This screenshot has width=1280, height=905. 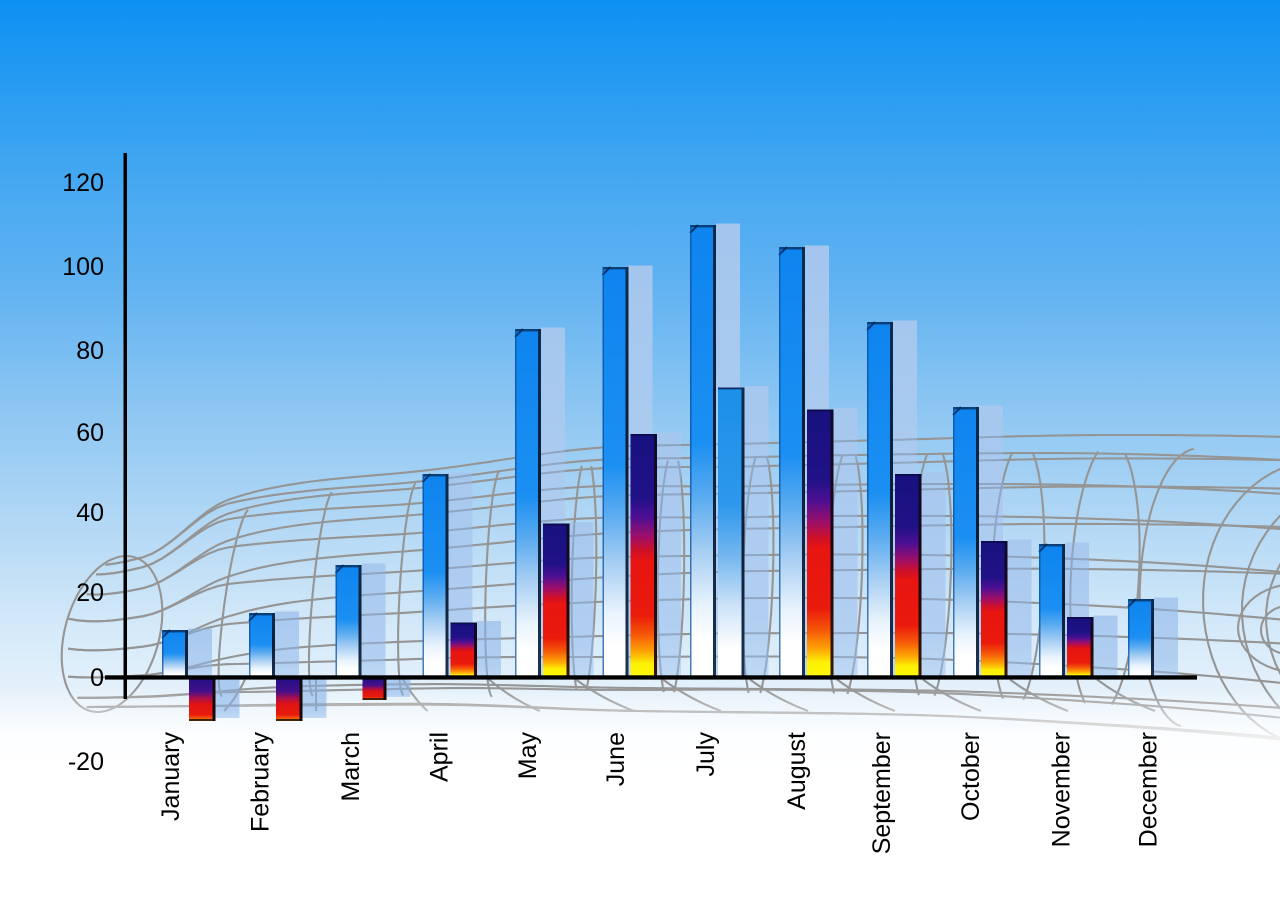 I want to click on svg-text: April, so click(x=440, y=757).